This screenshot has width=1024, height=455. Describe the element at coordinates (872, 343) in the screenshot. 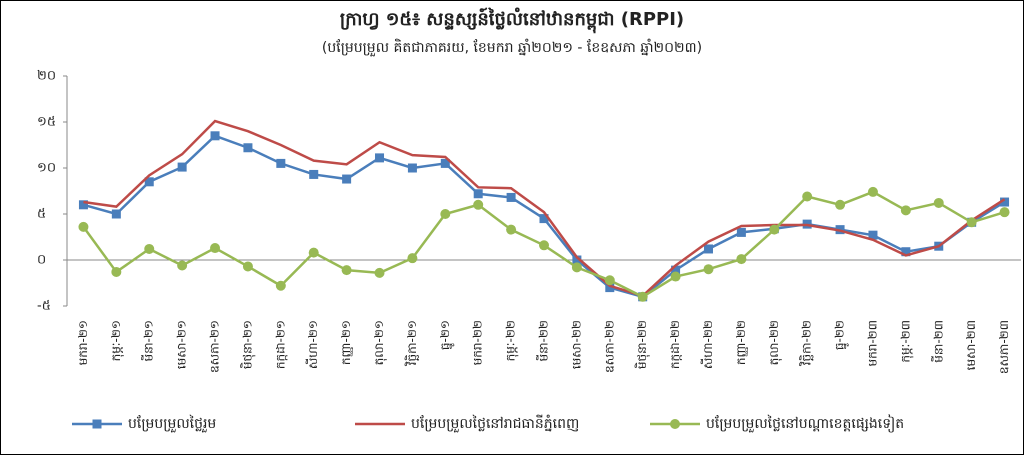

I see `x-tick-label: មករា-២៣` at that location.